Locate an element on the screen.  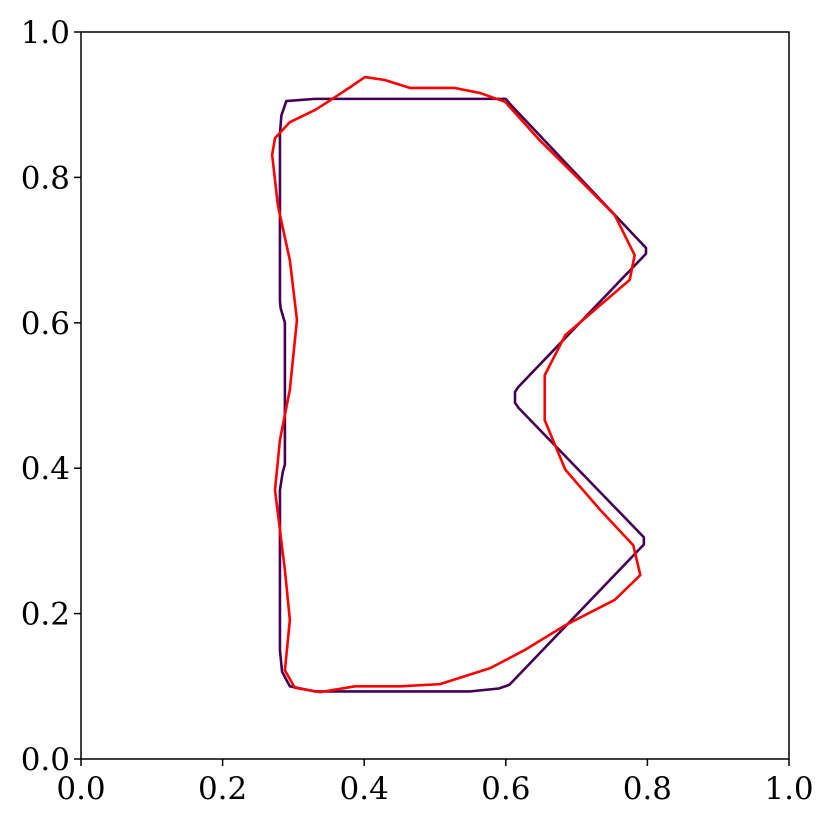
y-tick-label: 0.6 is located at coordinates (45, 324).